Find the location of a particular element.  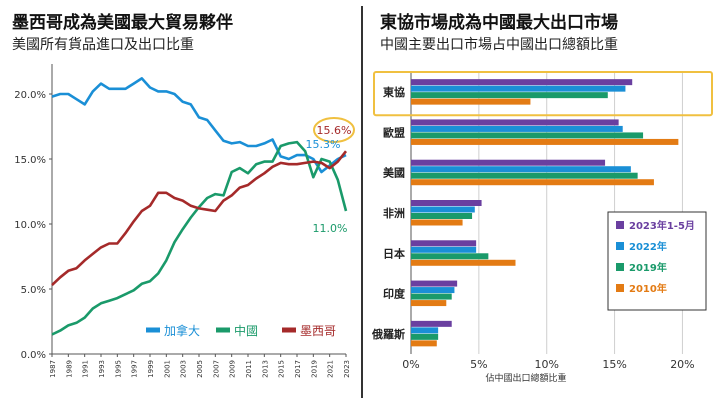

panel-divider is located at coordinates (362, 202).